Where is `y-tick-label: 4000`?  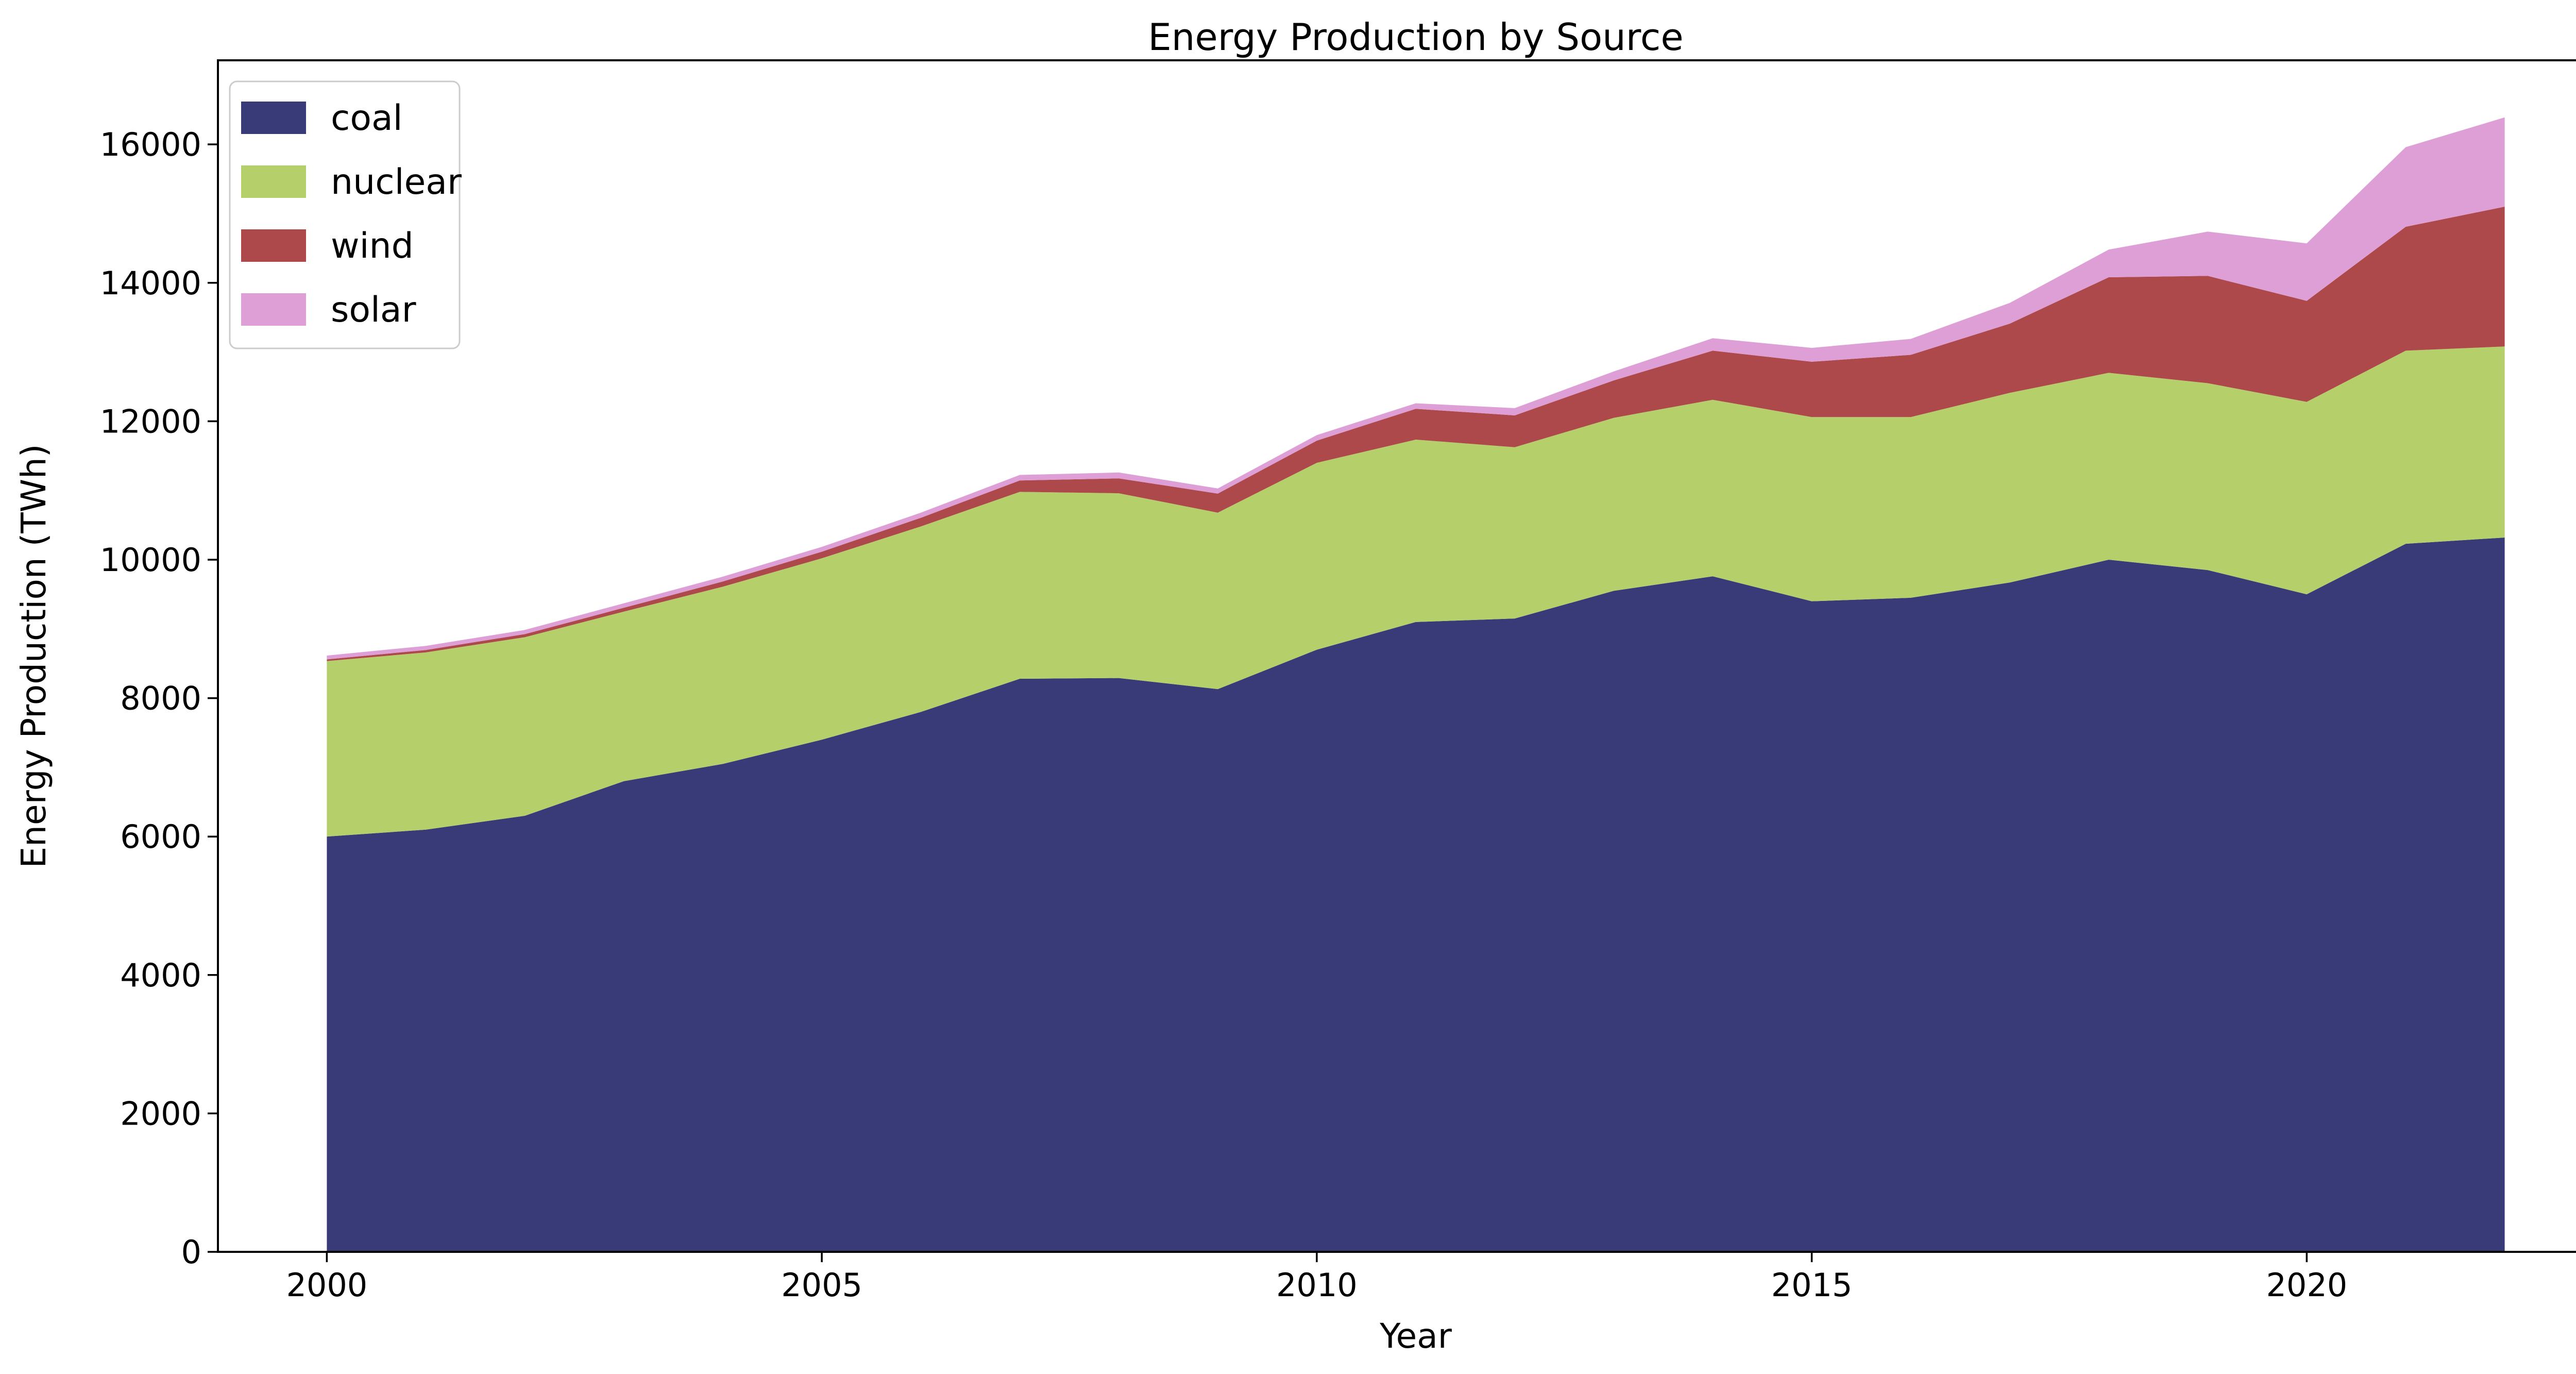
y-tick-label: 4000 is located at coordinates (160, 975).